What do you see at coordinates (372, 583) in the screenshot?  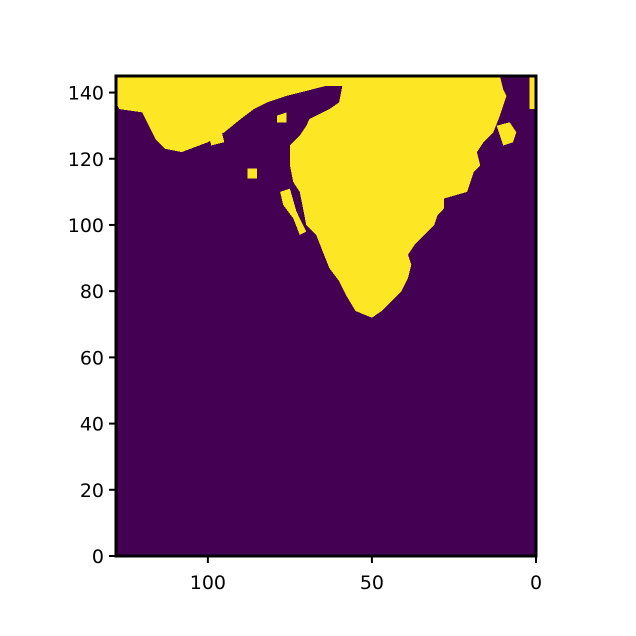 I see `x-tick-label: 50` at bounding box center [372, 583].